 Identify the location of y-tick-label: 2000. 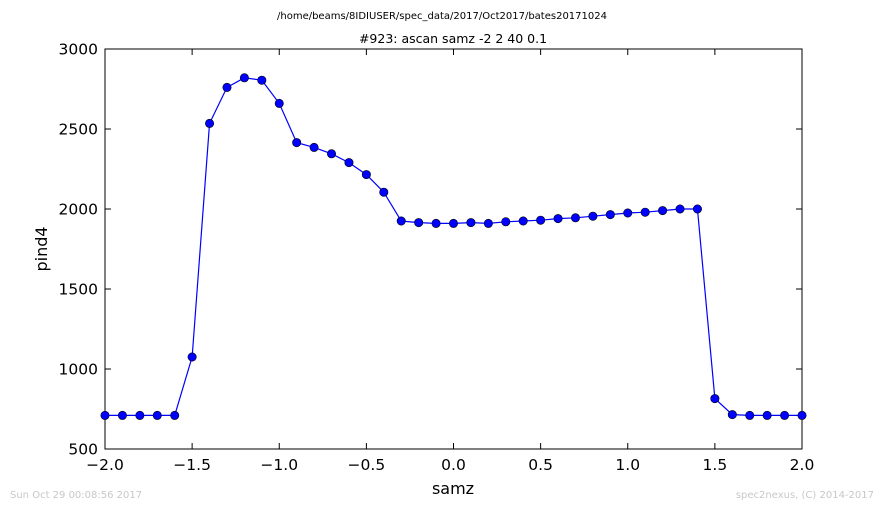
(78, 210).